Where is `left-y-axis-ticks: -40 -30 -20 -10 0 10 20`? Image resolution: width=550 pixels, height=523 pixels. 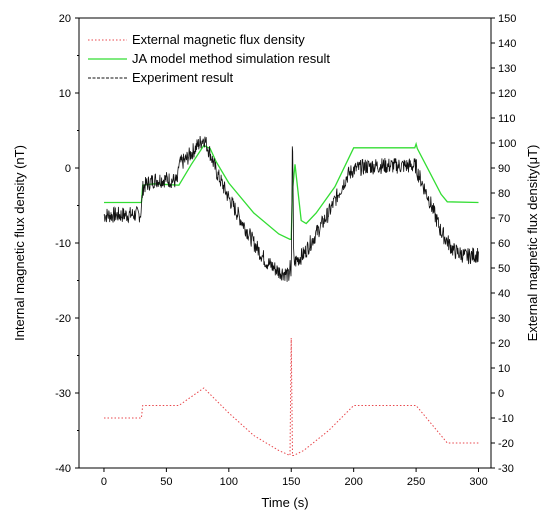 left-y-axis-ticks: -40 -30 -20 -10 0 10 20 is located at coordinates (67, 244).